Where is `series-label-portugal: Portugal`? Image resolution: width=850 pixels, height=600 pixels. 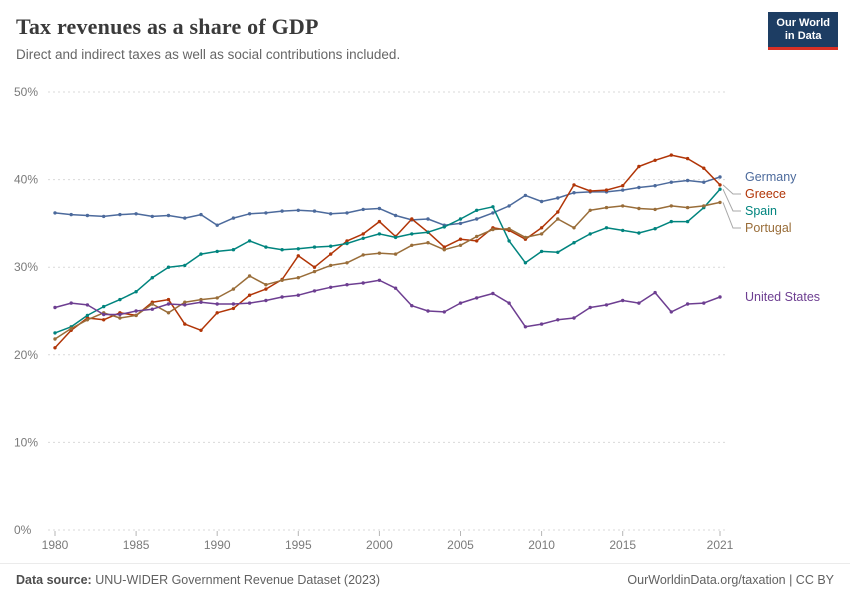
series-label-portugal: Portugal is located at coordinates (768, 228).